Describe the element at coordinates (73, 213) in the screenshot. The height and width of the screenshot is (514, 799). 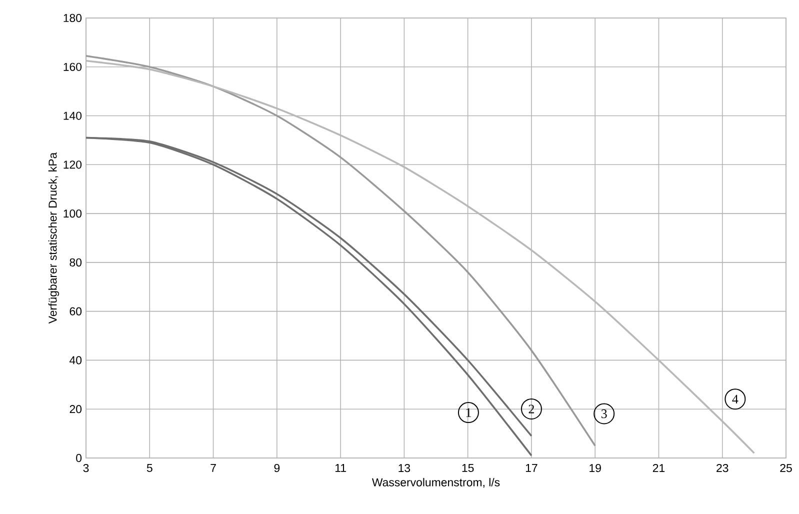
I see `y-tick-label: 100` at that location.